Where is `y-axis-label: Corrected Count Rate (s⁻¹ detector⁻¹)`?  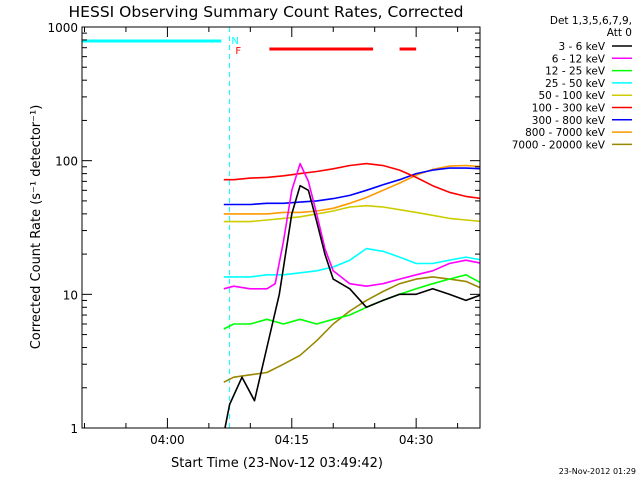
y-axis-label: Corrected Count Rate (s⁻¹ detector⁻¹) is located at coordinates (36, 227).